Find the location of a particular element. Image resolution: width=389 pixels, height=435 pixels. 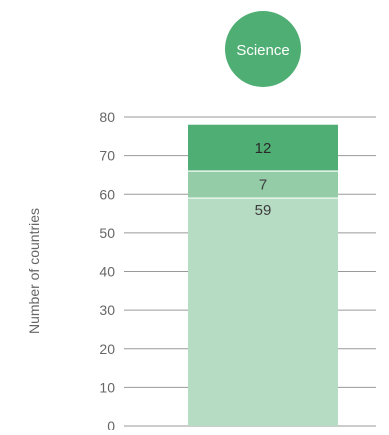

data-labels: 59 7 12 is located at coordinates (263, 179).